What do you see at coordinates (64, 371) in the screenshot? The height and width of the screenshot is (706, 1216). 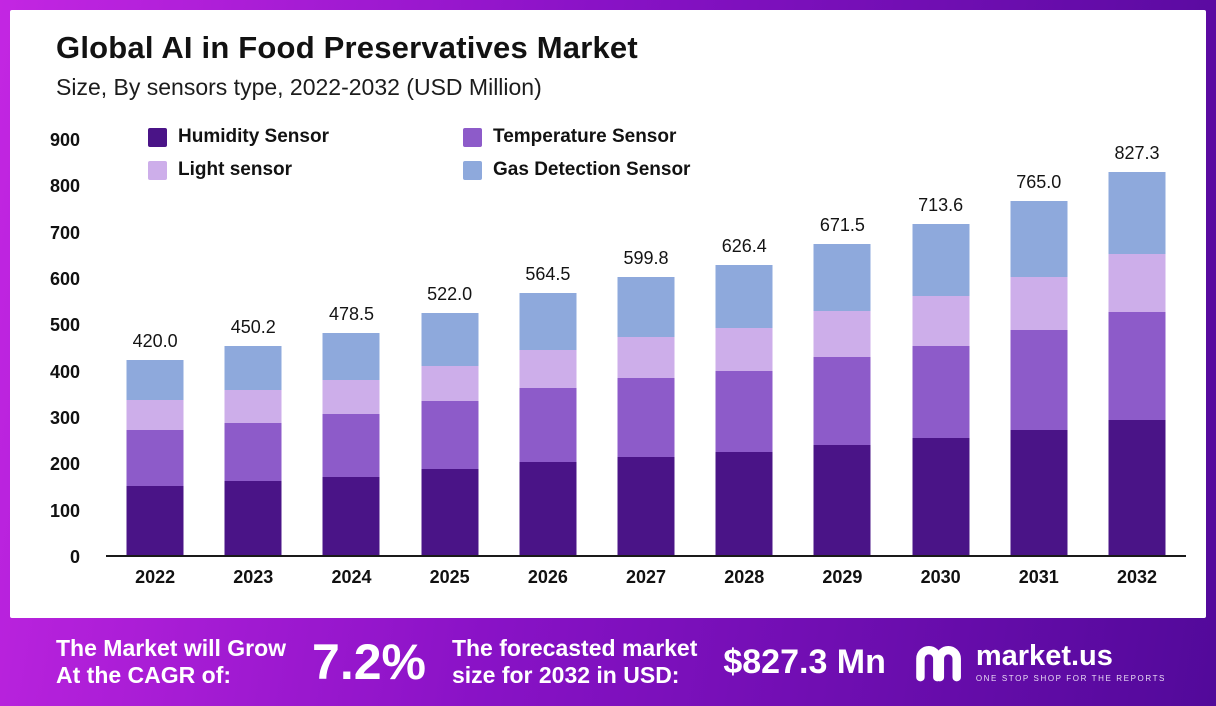 I see `y-tick-label: 400` at bounding box center [64, 371].